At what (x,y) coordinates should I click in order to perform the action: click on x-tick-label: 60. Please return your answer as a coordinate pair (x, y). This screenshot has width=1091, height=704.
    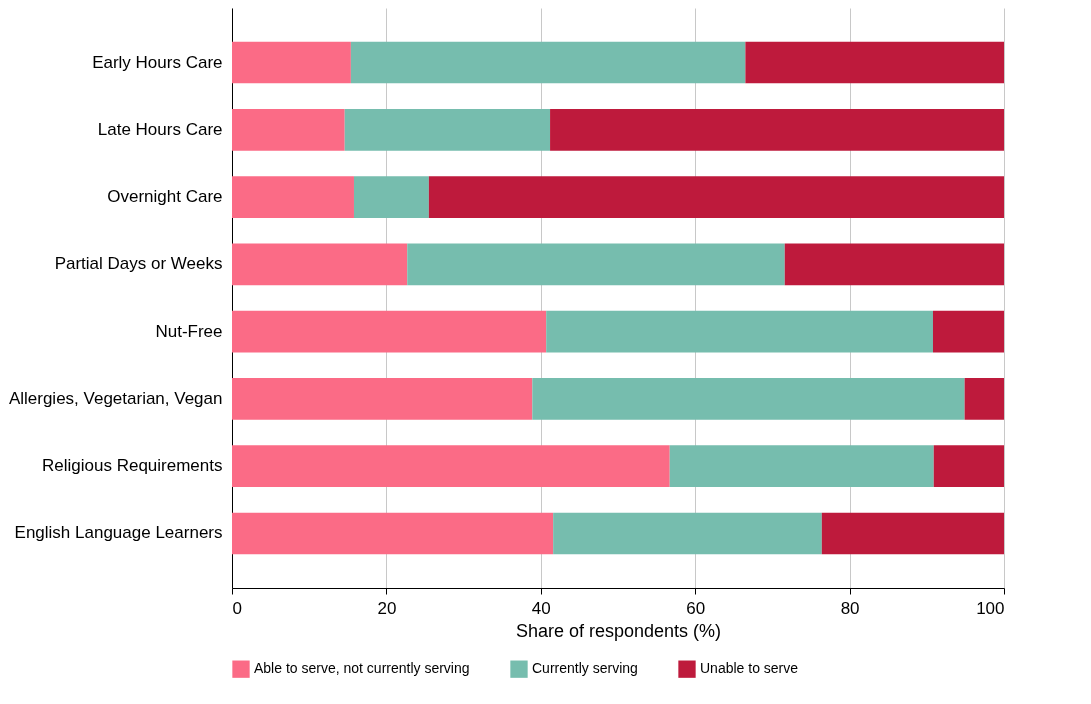
    Looking at the image, I should click on (696, 608).